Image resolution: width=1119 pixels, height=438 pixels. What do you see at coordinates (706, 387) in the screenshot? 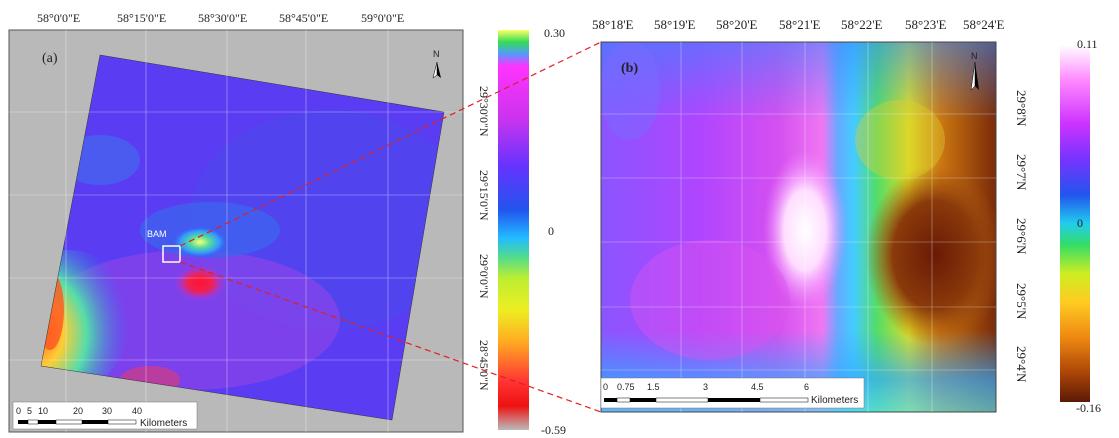
I see `scale-b-tick-3: 3` at bounding box center [706, 387].